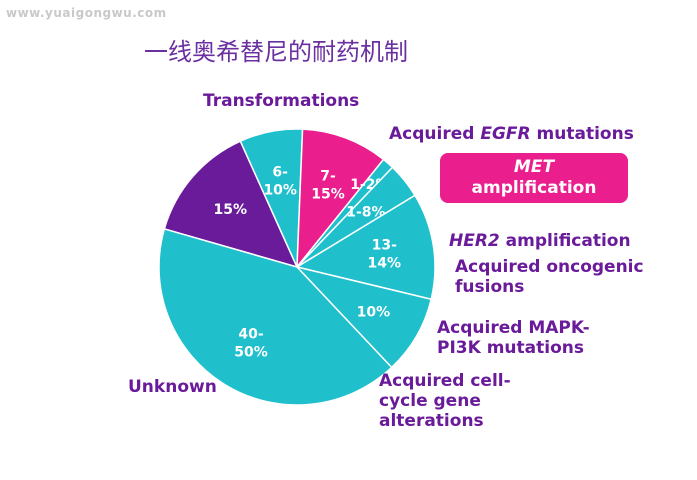 The image size is (697, 480). Describe the element at coordinates (172, 387) in the screenshot. I see `label-unknown: Unknown` at that location.